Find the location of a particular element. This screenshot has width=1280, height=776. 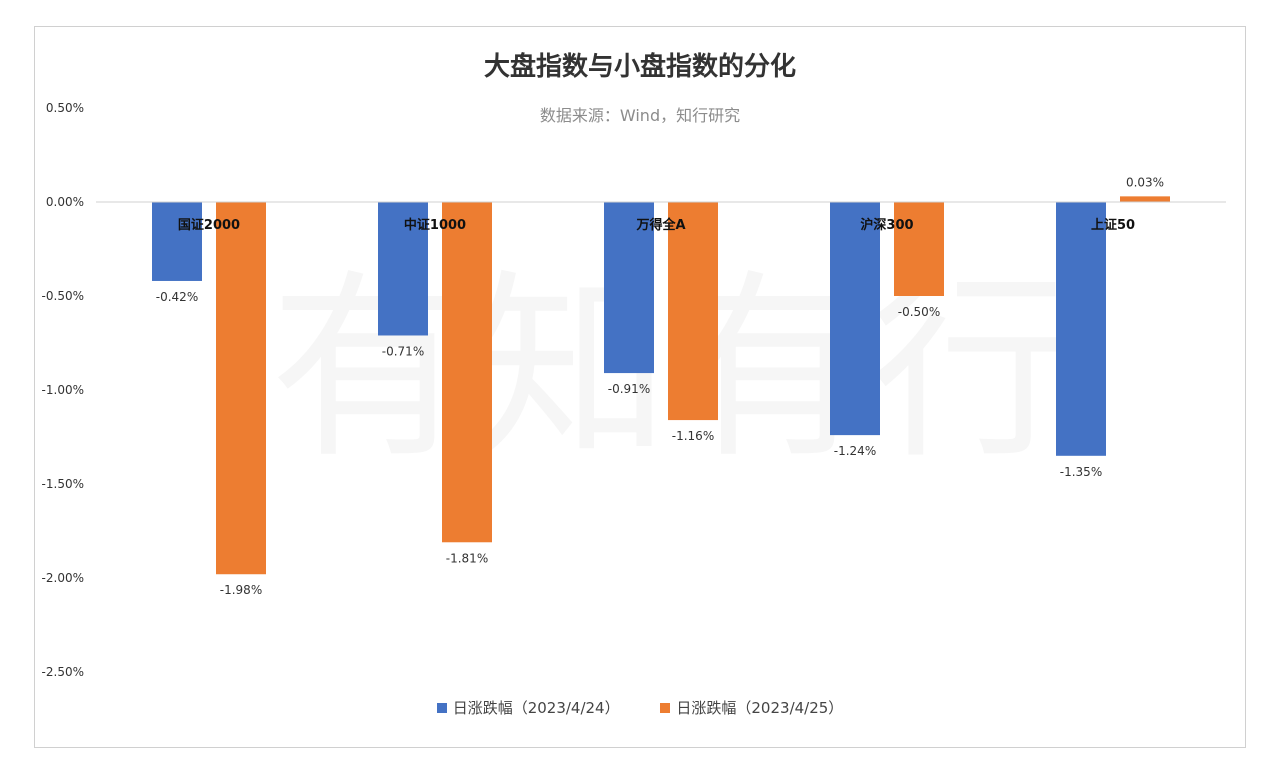

data-label: -0.71% is located at coordinates (403, 351).